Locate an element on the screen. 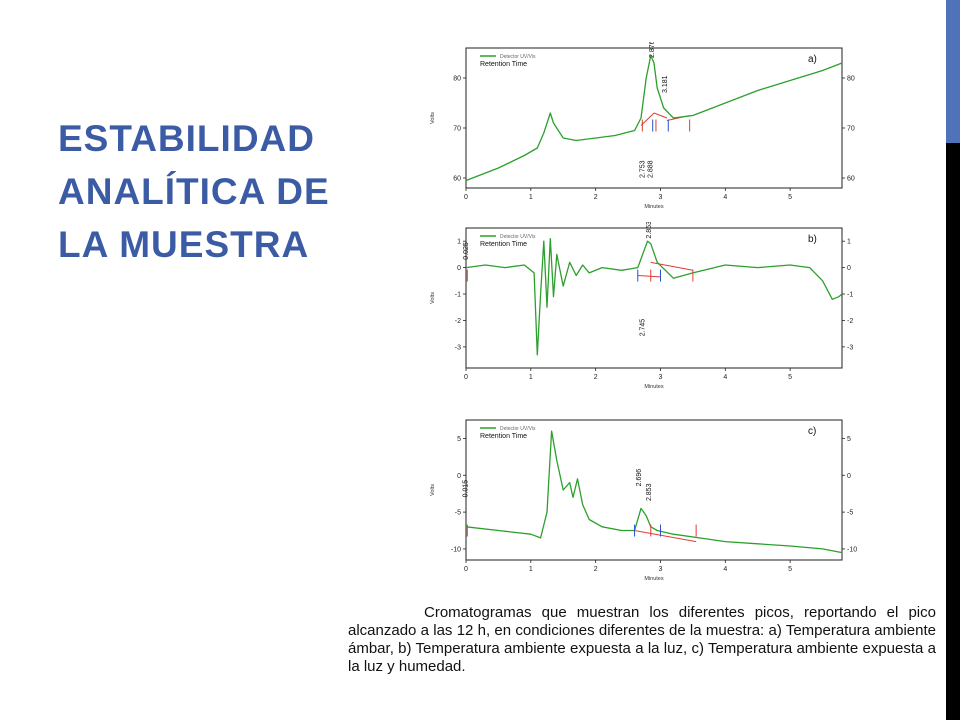  y2-tick-label: -1 is located at coordinates (850, 295).